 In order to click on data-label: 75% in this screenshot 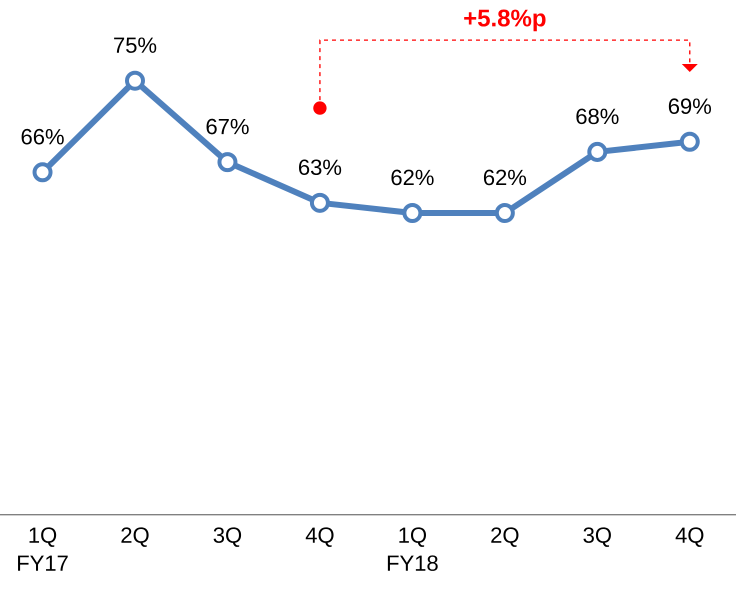, I will do `click(135, 45)`.